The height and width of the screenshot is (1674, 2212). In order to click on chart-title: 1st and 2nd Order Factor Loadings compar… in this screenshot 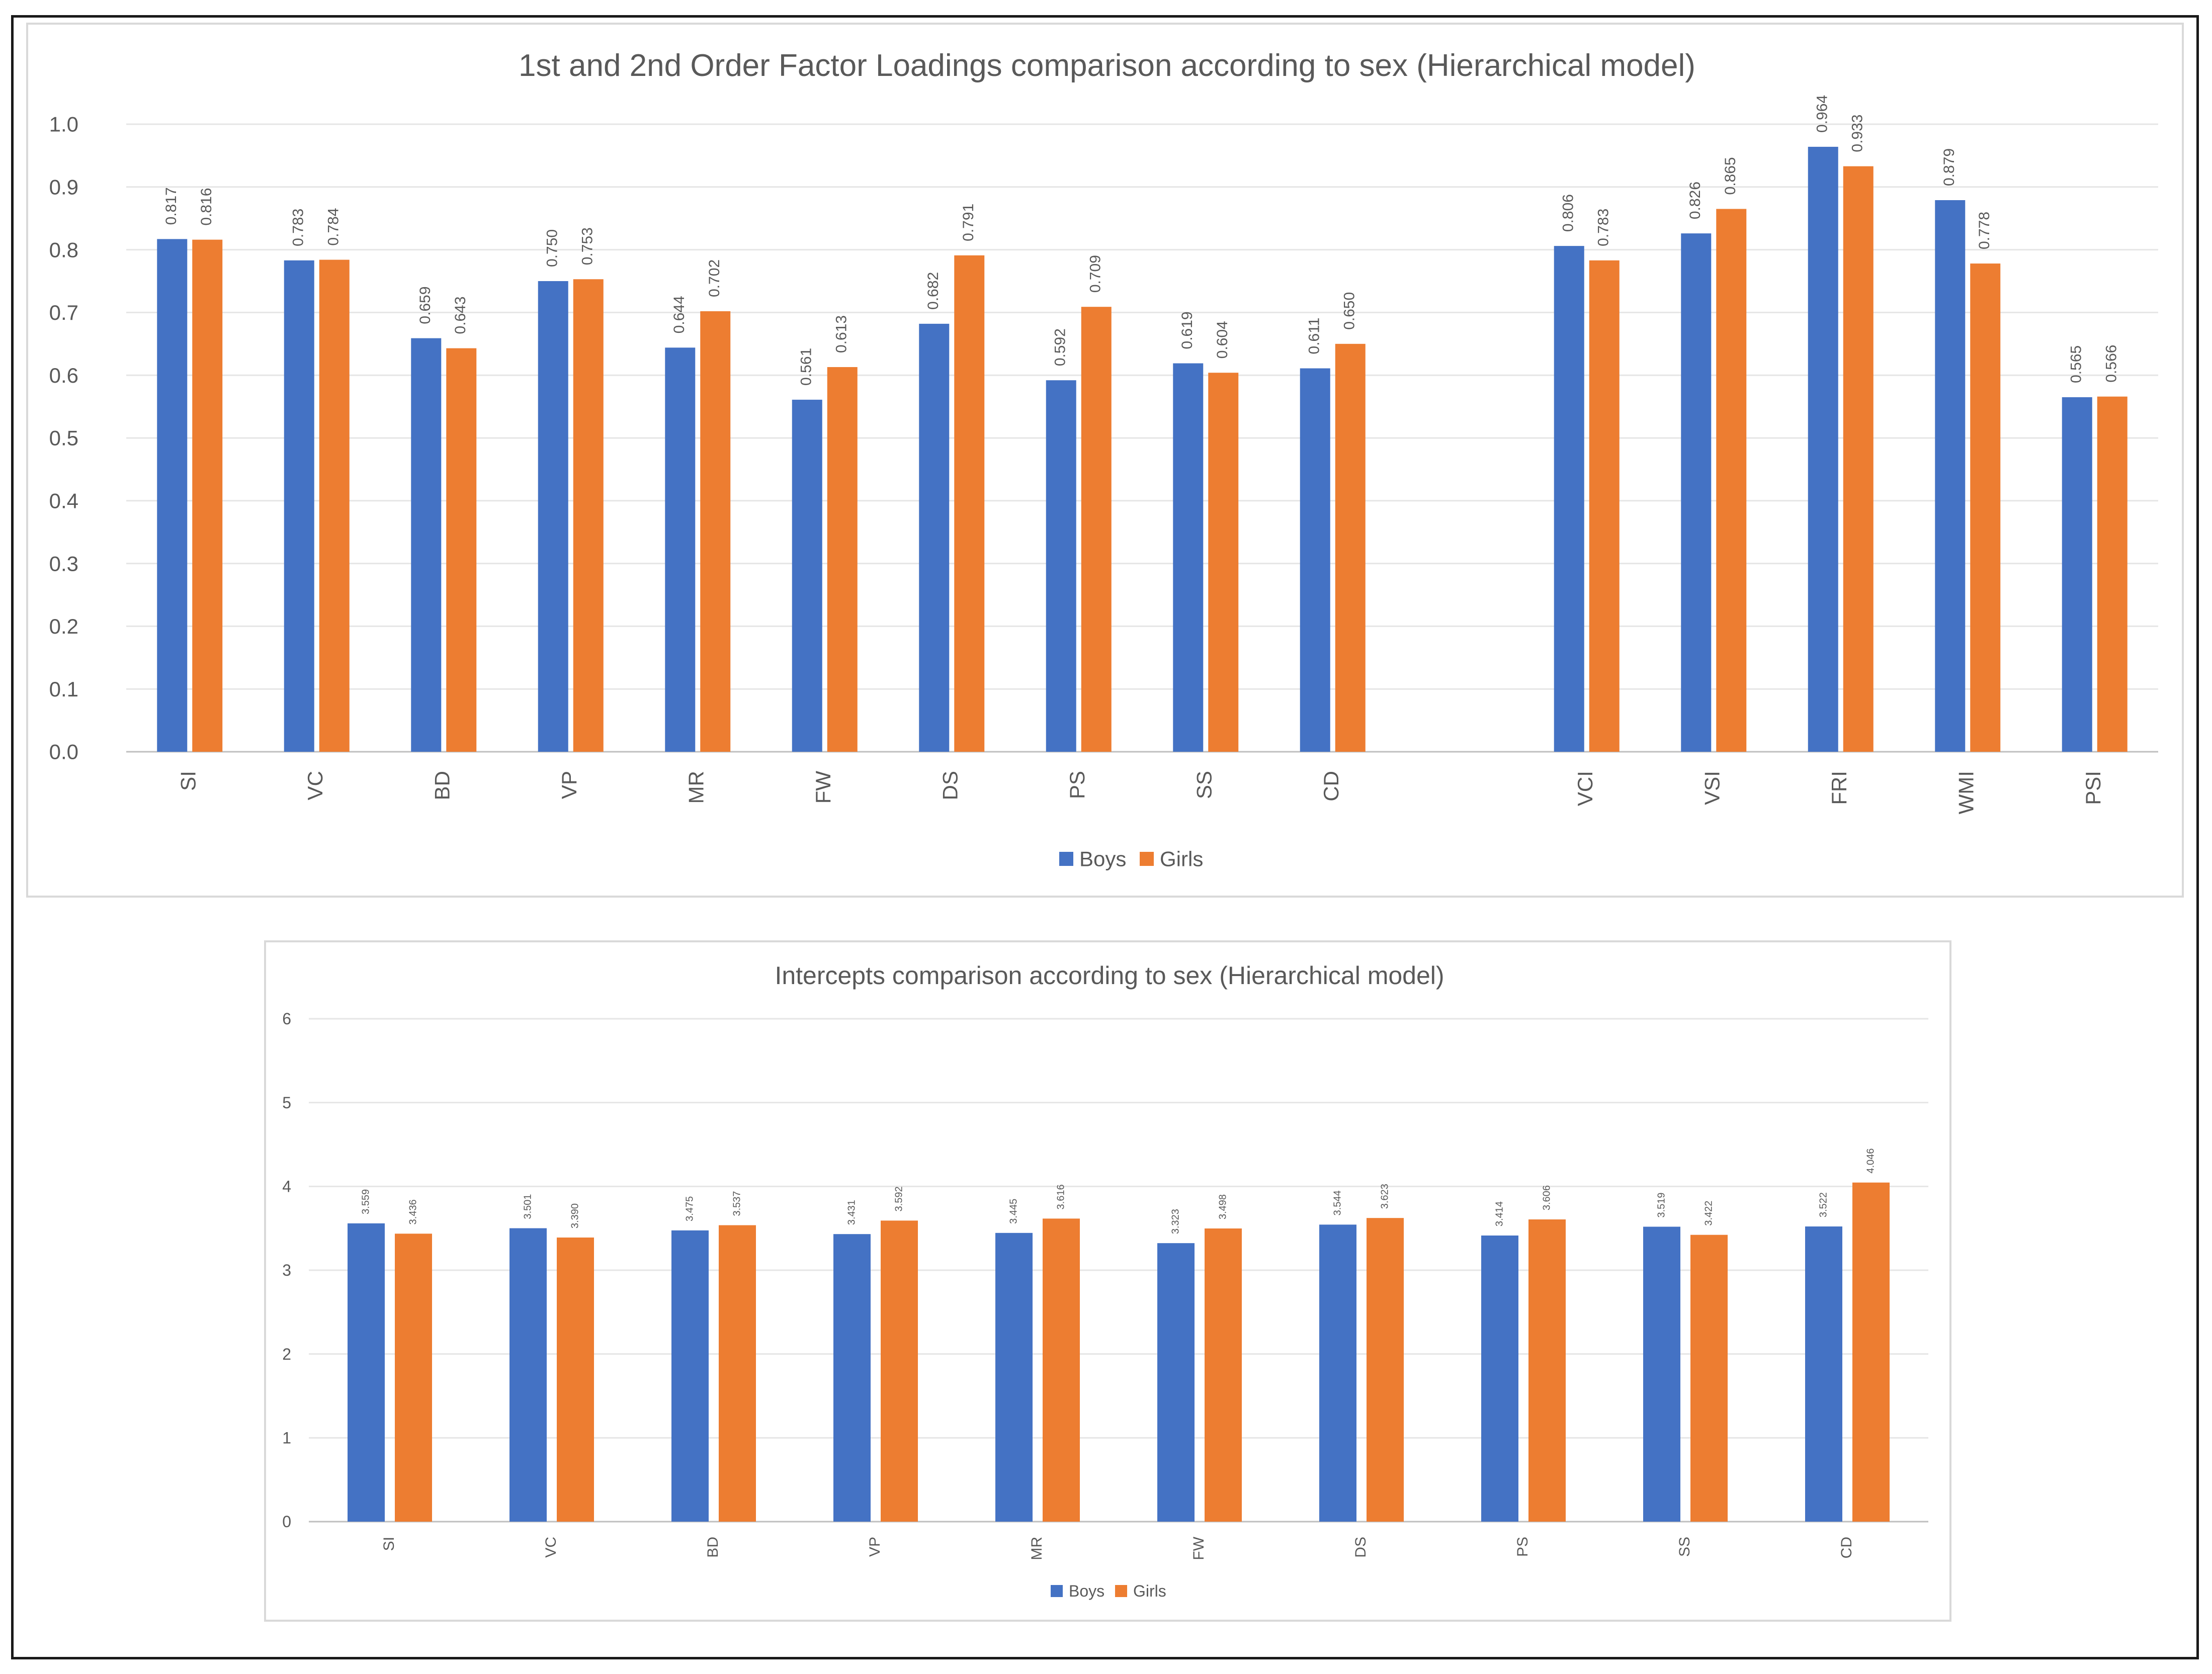, I will do `click(1107, 65)`.